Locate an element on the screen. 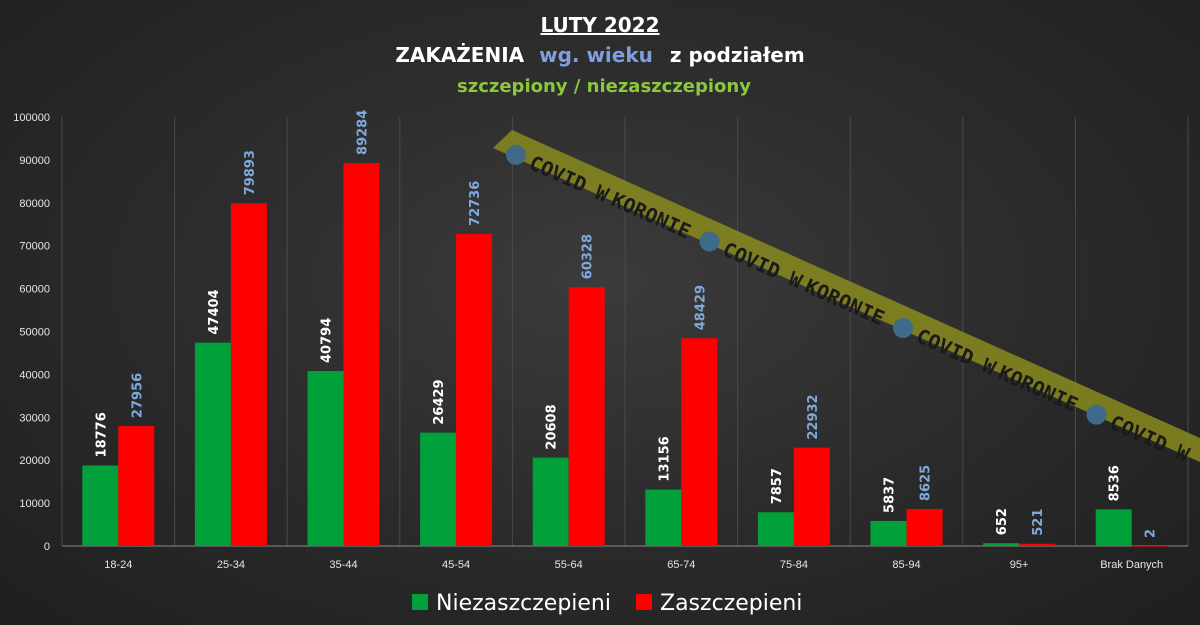 The height and width of the screenshot is (625, 1200). y-tick-label: 0 is located at coordinates (47, 547).